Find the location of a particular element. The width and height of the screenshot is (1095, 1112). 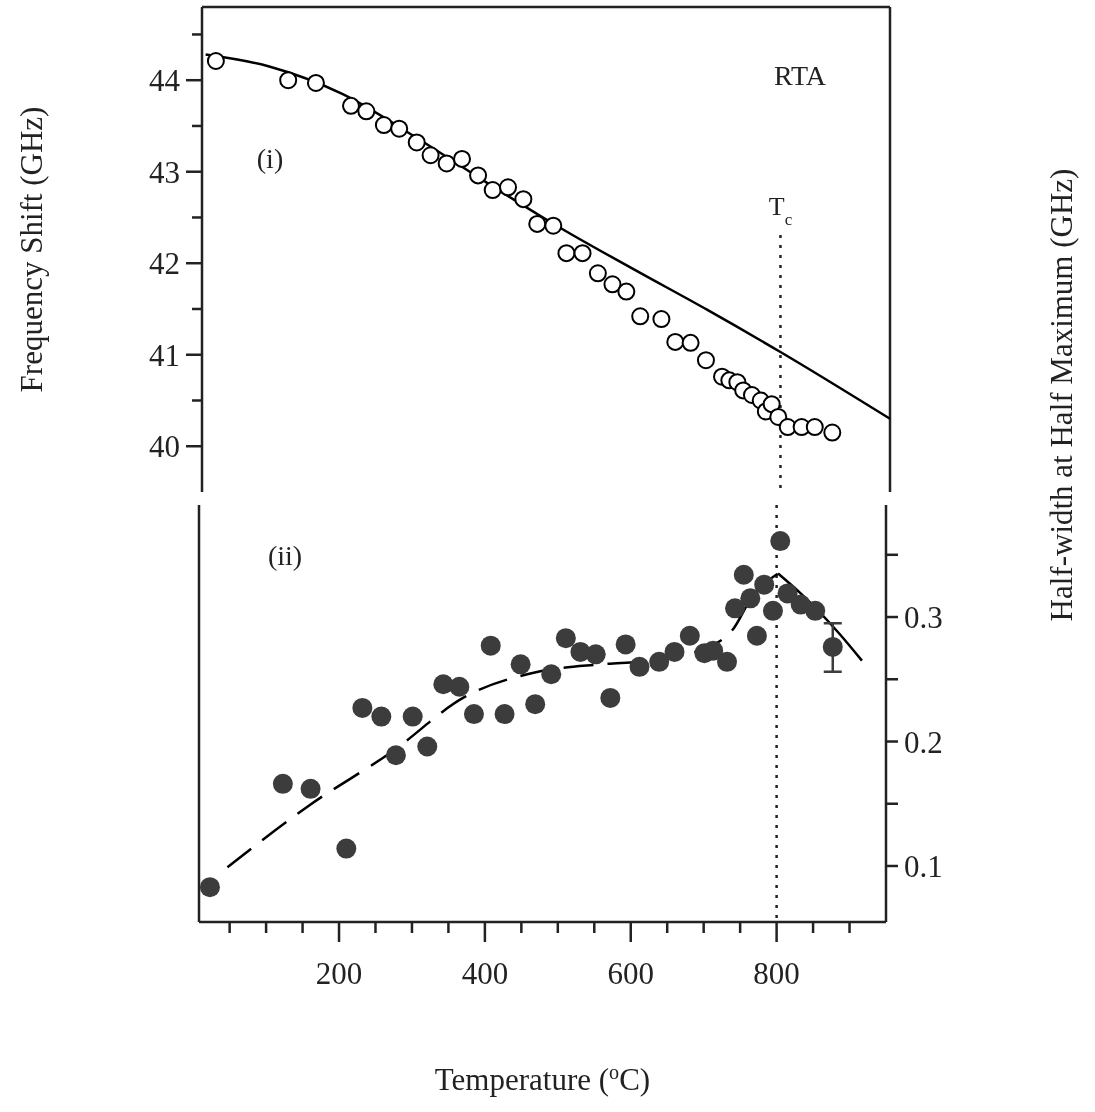

ref-line-label: T$_{c}$ is located at coordinates (780, 210).